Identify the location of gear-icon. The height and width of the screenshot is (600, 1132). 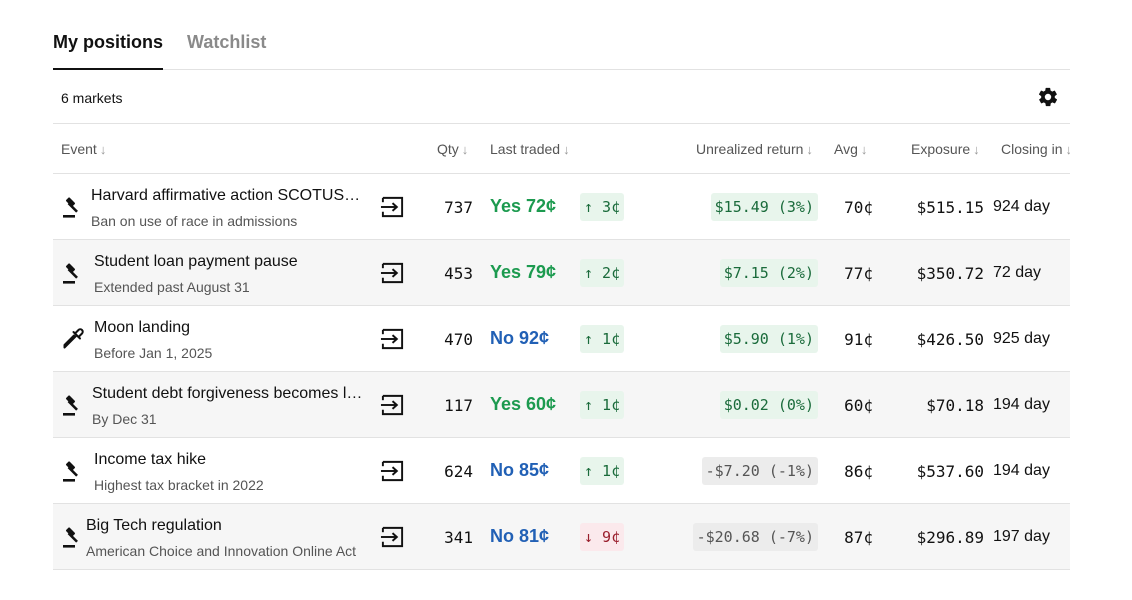
(1048, 97).